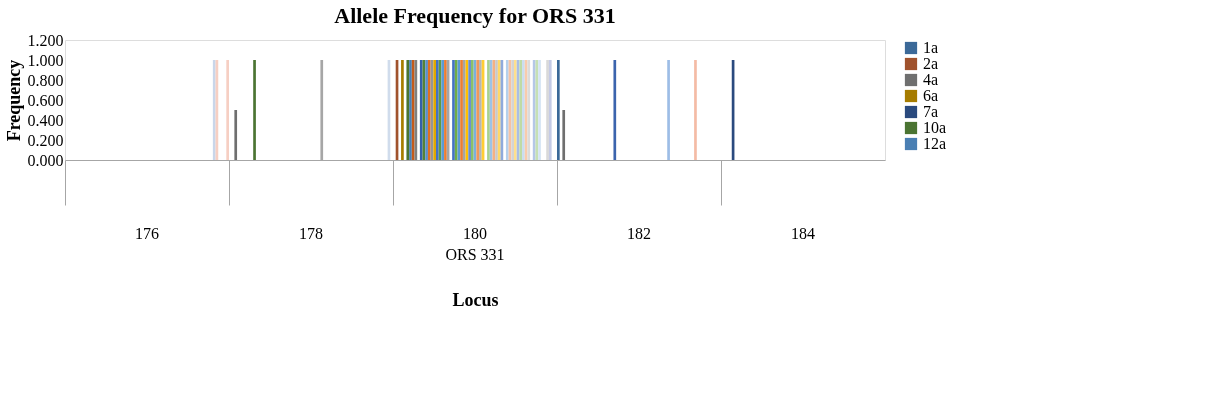  What do you see at coordinates (931, 47) in the screenshot?
I see `legend-label: 1a` at bounding box center [931, 47].